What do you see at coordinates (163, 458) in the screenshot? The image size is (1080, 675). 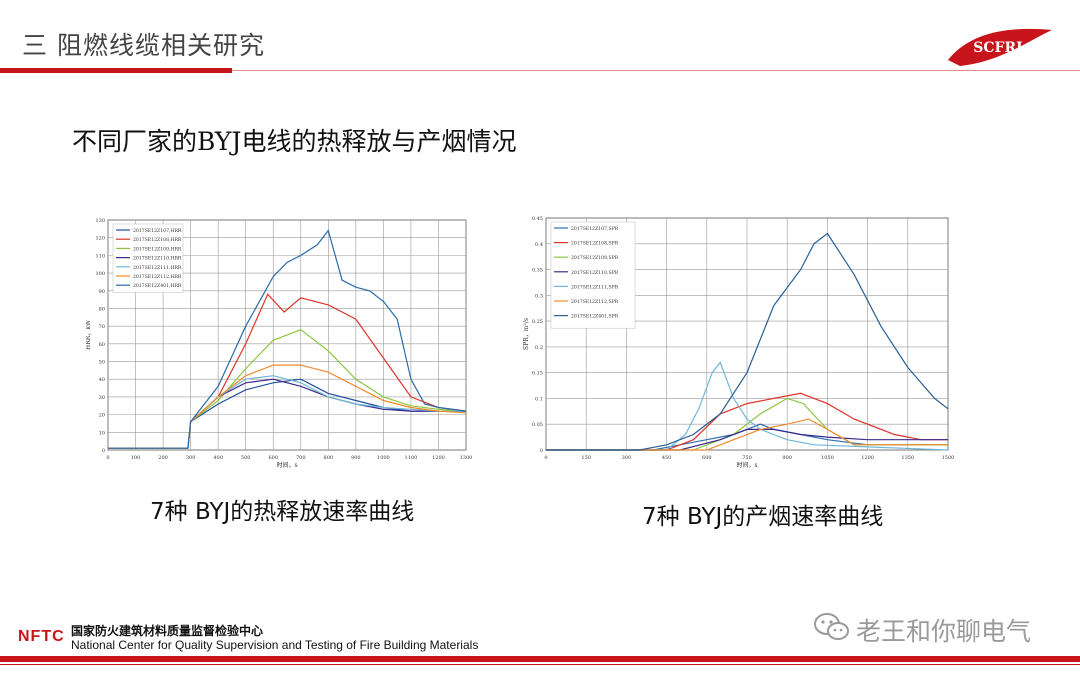 I see `x-tick-label: 200` at bounding box center [163, 458].